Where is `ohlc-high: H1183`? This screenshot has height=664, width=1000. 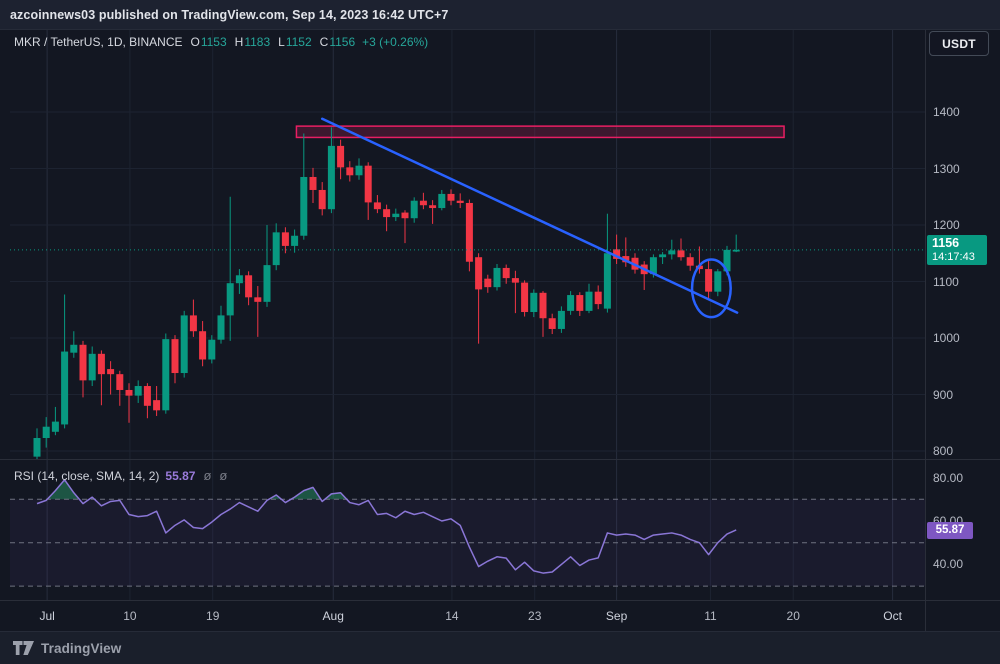 ohlc-high: H1183 is located at coordinates (252, 42).